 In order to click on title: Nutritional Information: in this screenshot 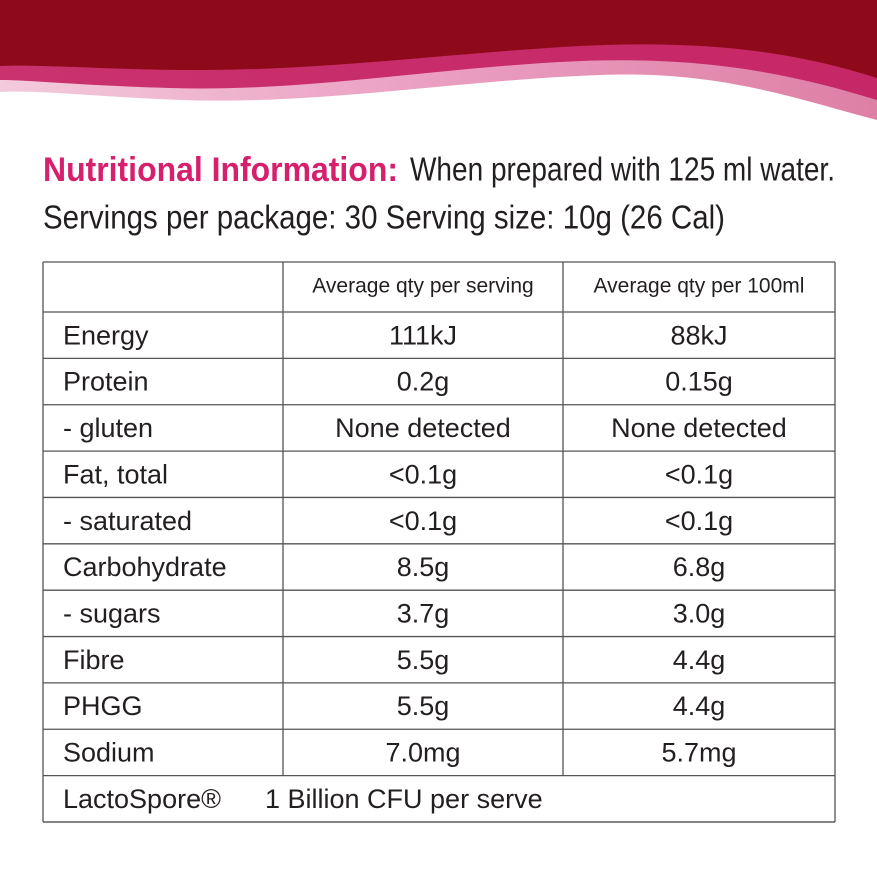, I will do `click(220, 170)`.